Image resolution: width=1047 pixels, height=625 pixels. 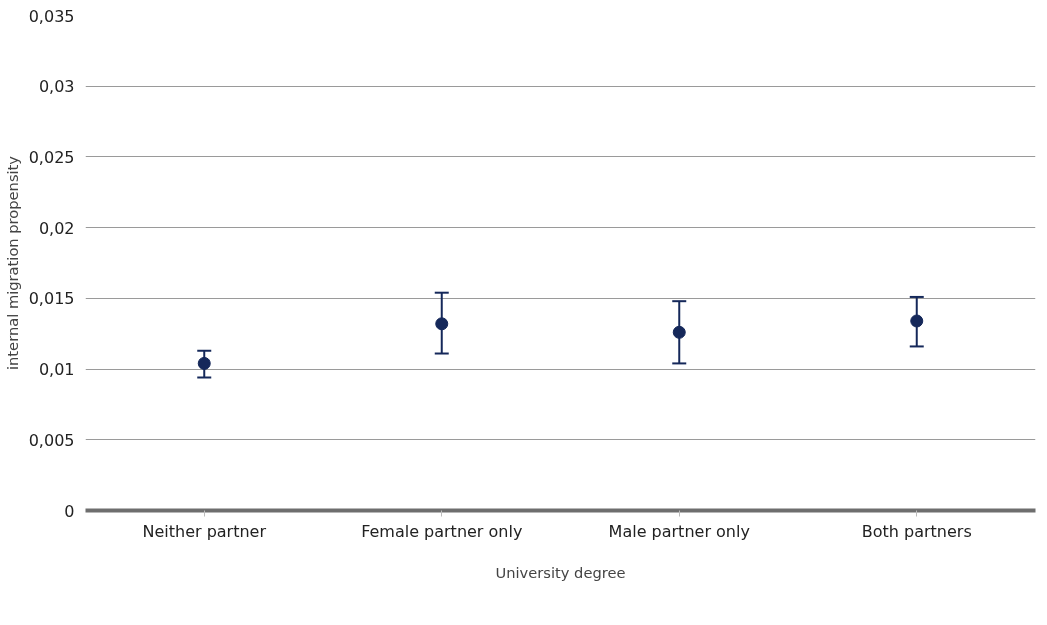 What do you see at coordinates (69, 511) in the screenshot?
I see `y-tick-label: 0` at bounding box center [69, 511].